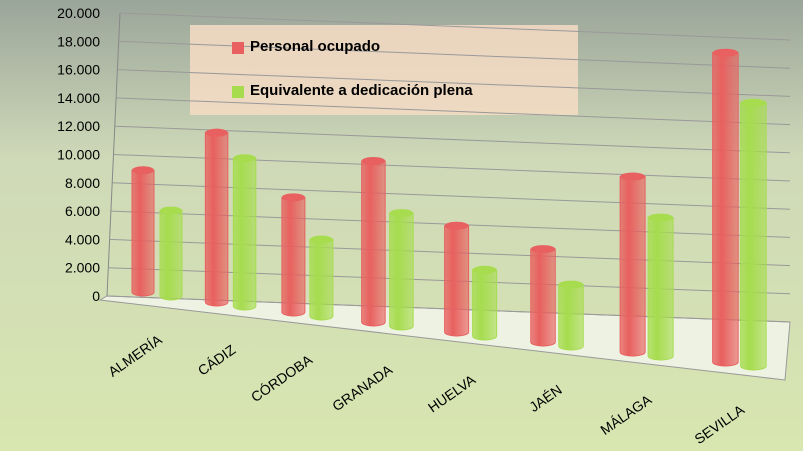 The image size is (803, 451). What do you see at coordinates (78, 41) in the screenshot?
I see `y-tick-label: 18.000` at bounding box center [78, 41].